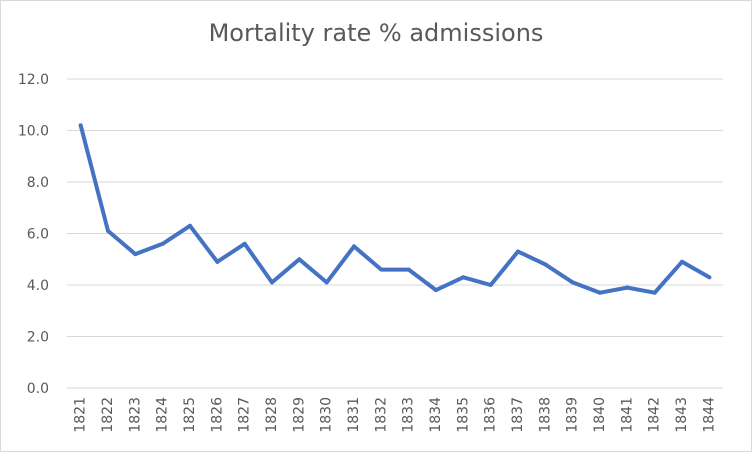 This screenshot has height=452, width=752. What do you see at coordinates (38, 389) in the screenshot?
I see `y-tick-label: 0.0` at bounding box center [38, 389].